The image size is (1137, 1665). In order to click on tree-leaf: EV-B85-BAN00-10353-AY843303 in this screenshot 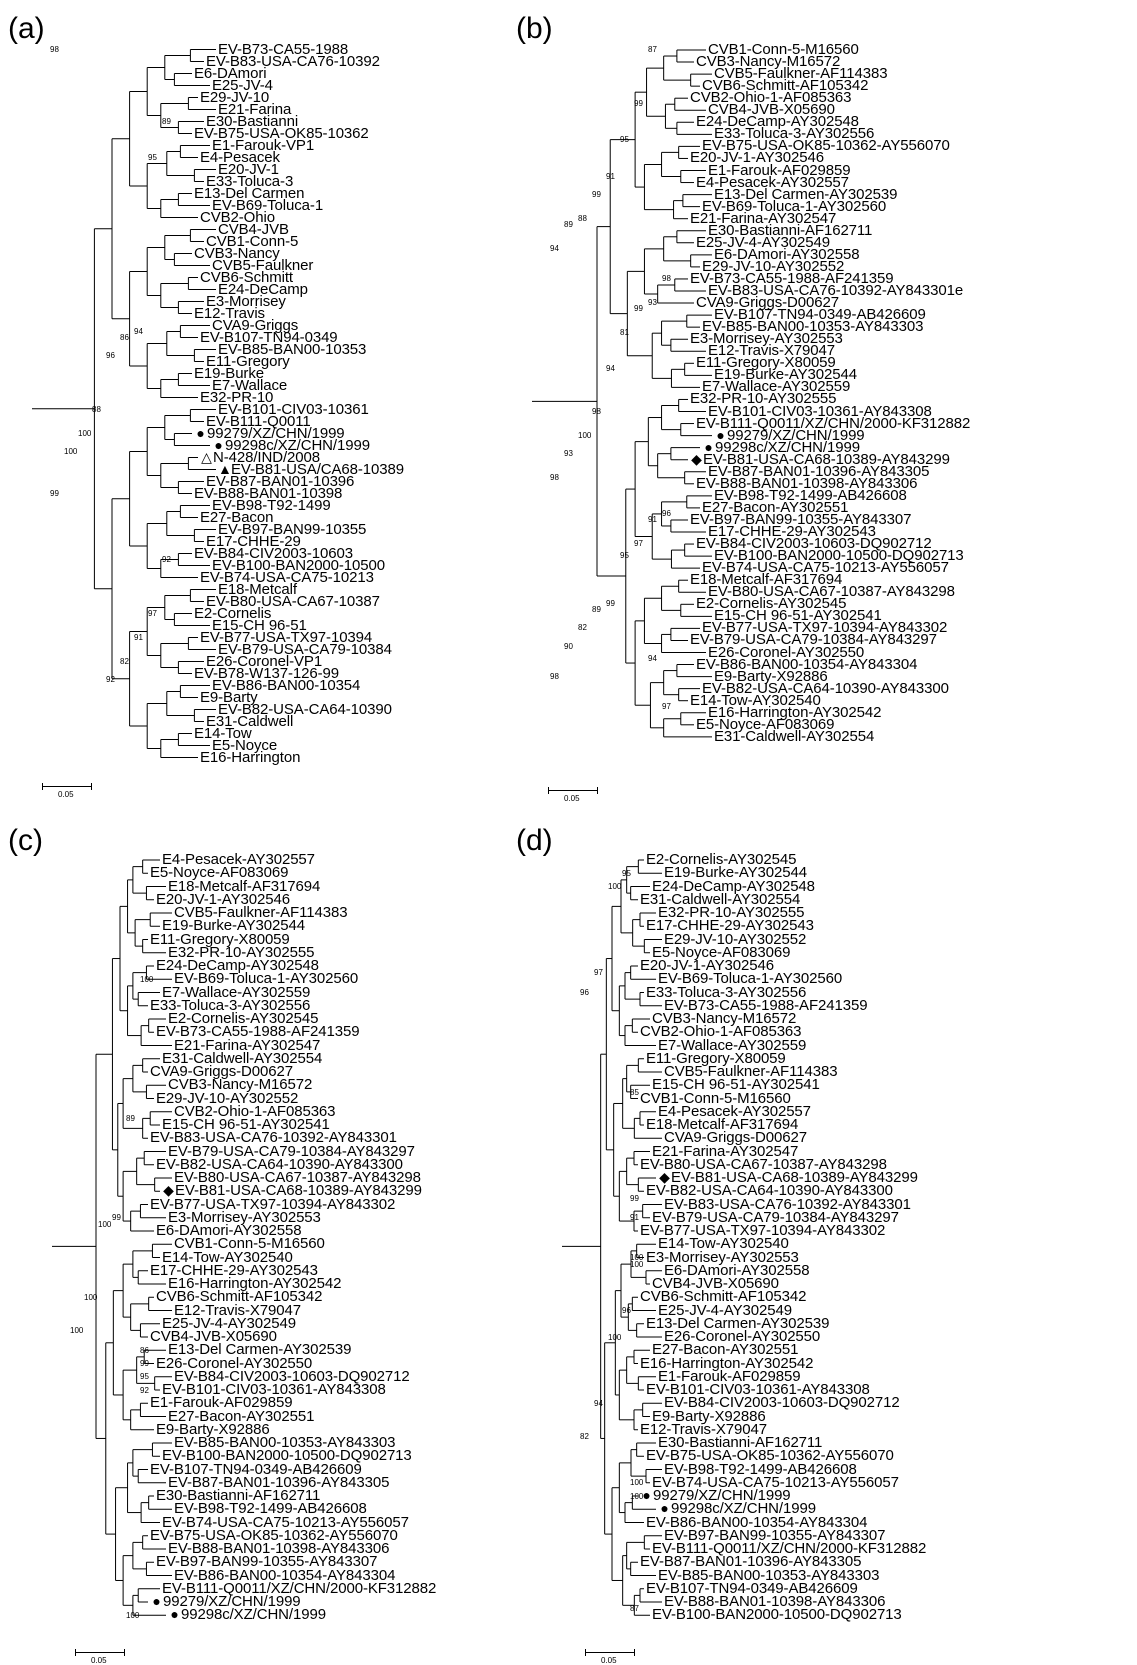, I will do `click(812, 326)`.